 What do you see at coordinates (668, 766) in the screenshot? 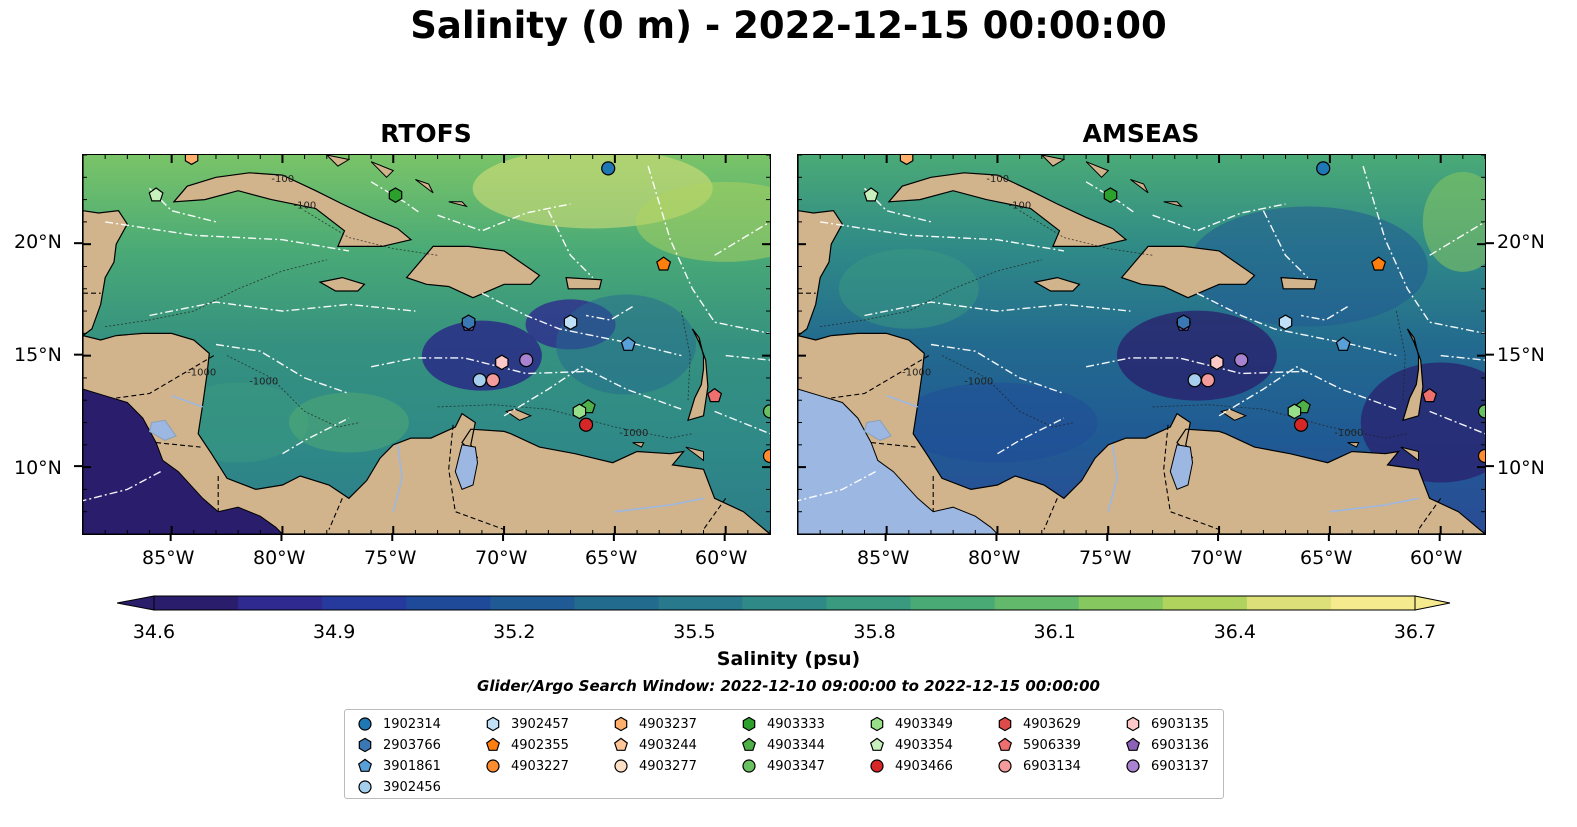
I see `legend-label: 4903277` at bounding box center [668, 766].